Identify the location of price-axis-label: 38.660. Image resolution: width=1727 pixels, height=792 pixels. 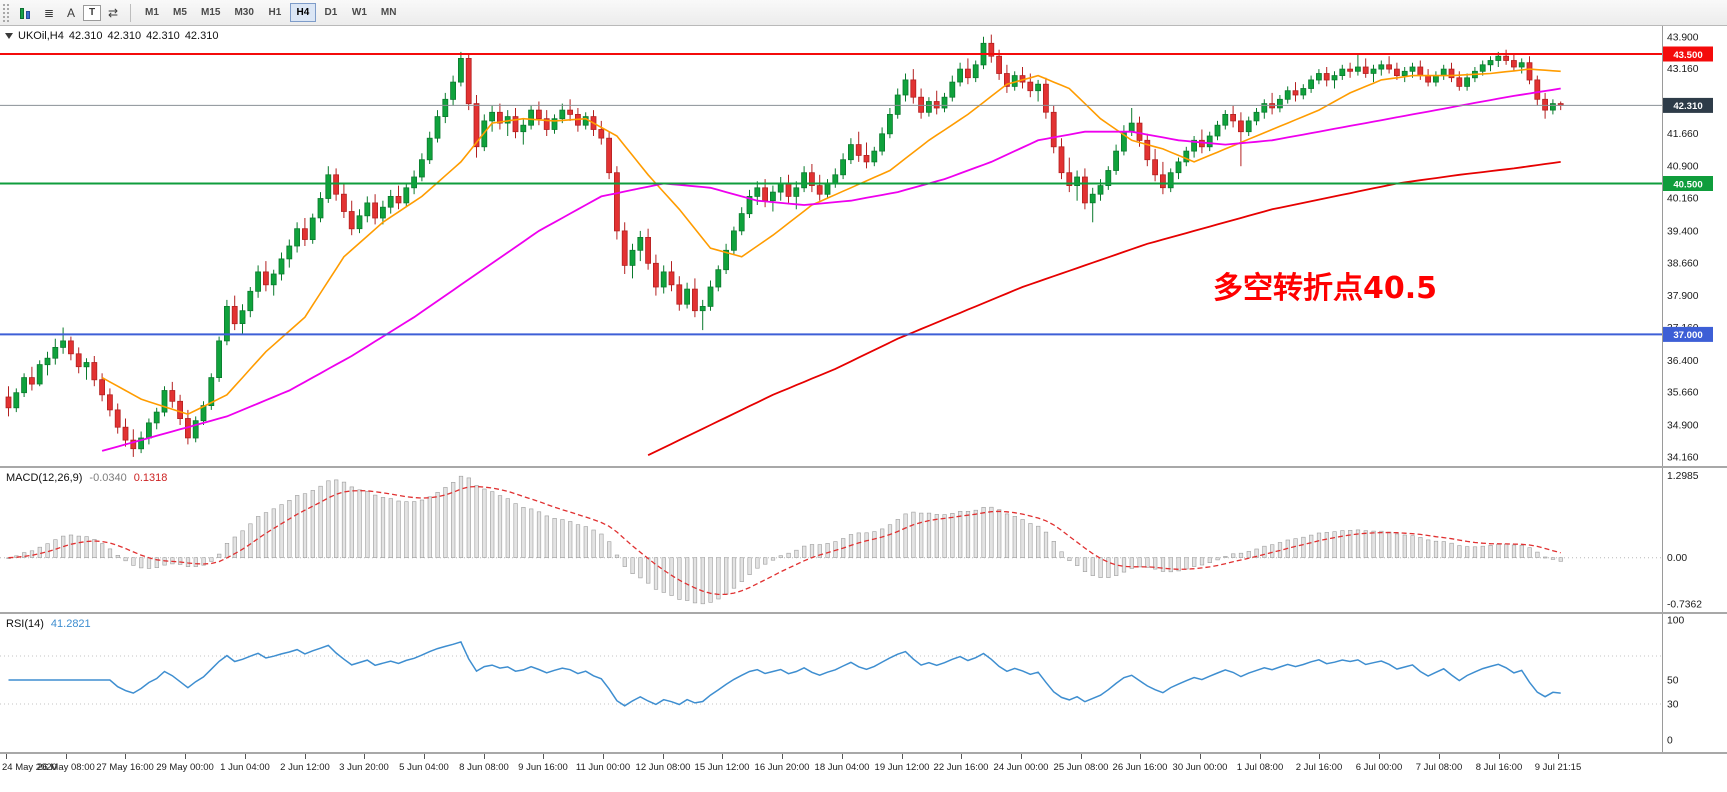
(1683, 263).